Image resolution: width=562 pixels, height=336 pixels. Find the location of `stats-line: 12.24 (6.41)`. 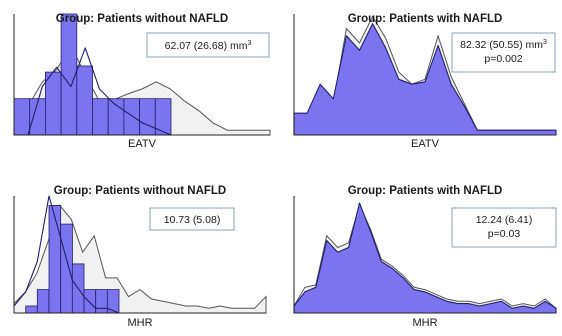

stats-line: 12.24 (6.41) is located at coordinates (504, 220).